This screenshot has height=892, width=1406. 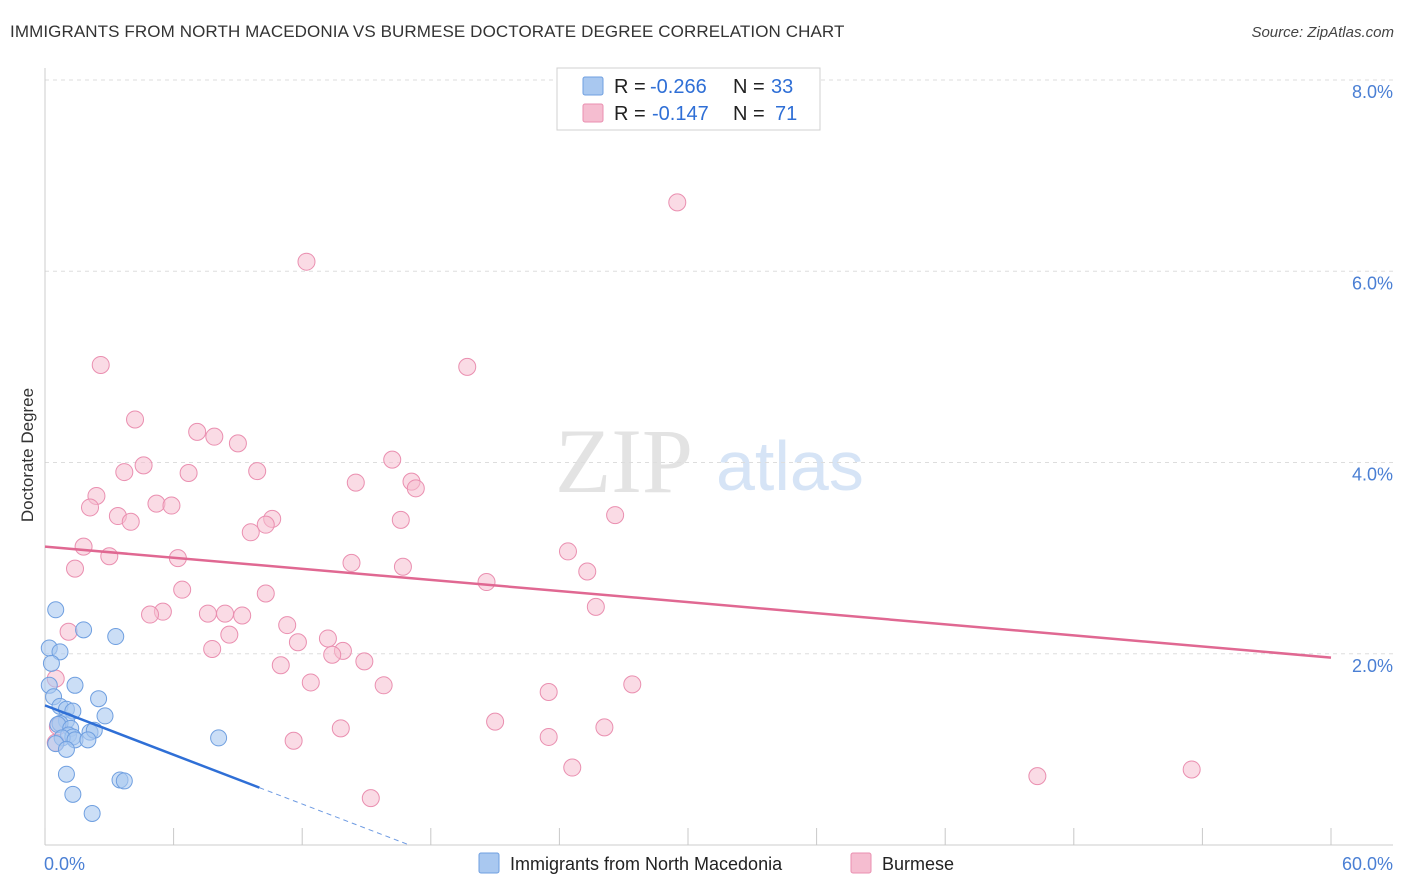 I want to click on legend-r-value-2: -0.147, so click(x=680, y=114).